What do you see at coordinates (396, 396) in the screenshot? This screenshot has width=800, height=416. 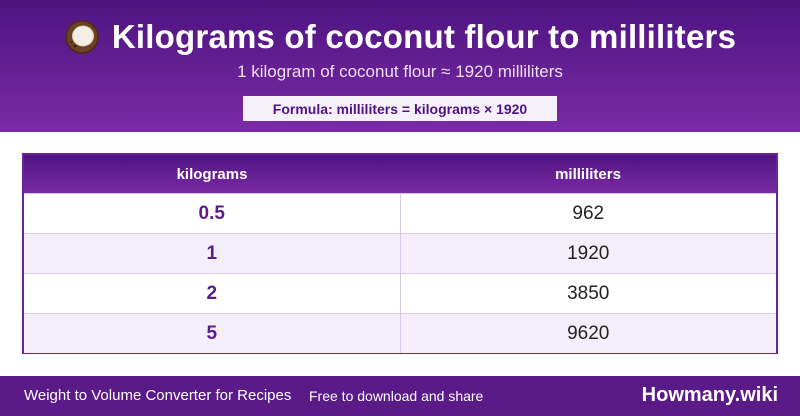 I see `footer-share-note: Free to download and share` at bounding box center [396, 396].